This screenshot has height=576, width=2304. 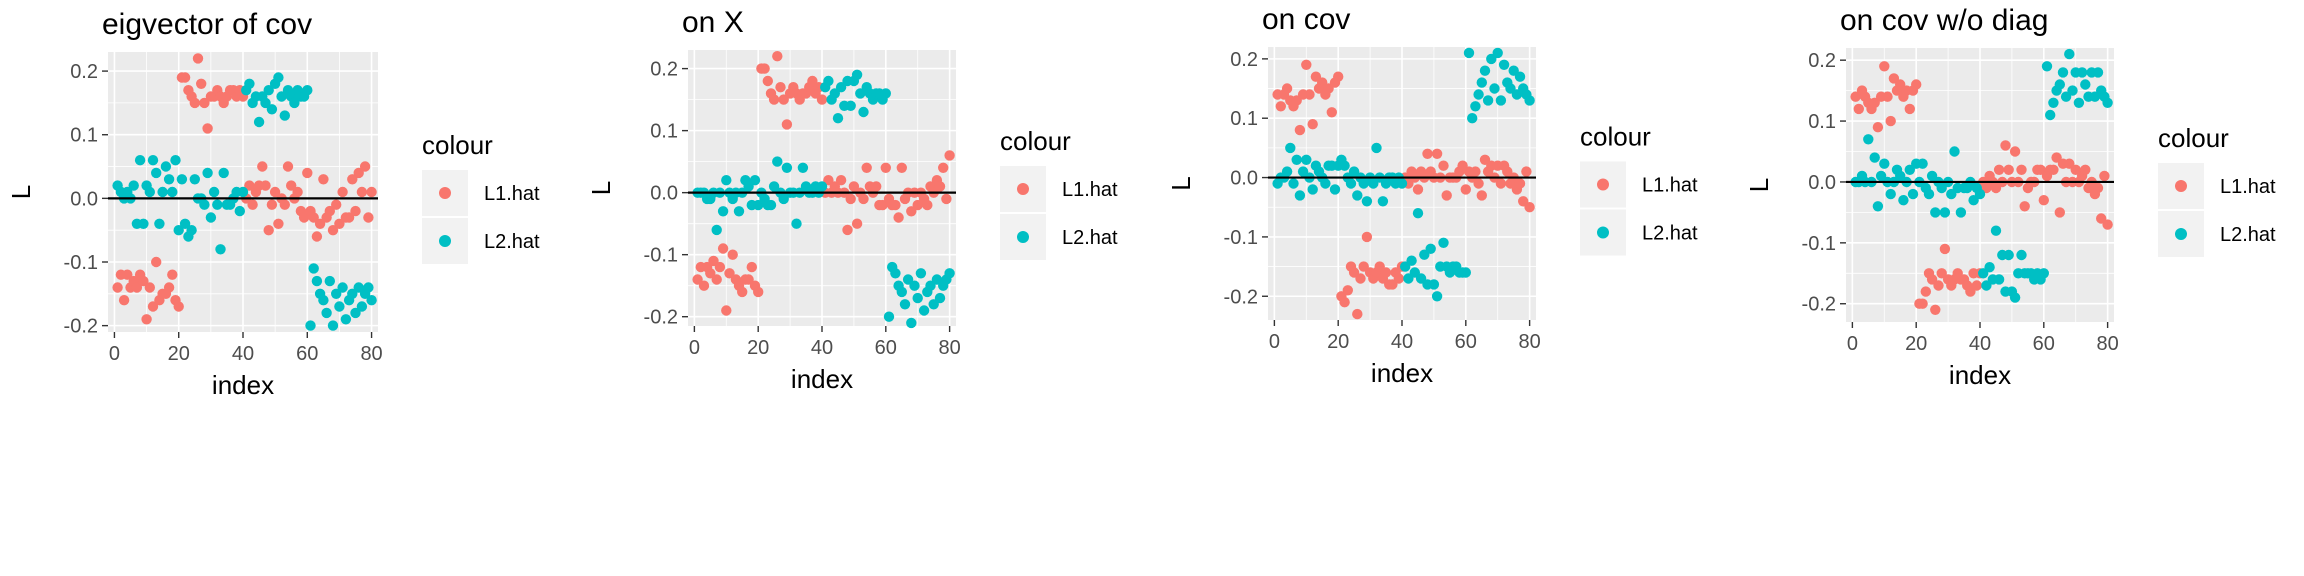 What do you see at coordinates (2044, 344) in the screenshot?
I see `x-tick-label: 60` at bounding box center [2044, 344].